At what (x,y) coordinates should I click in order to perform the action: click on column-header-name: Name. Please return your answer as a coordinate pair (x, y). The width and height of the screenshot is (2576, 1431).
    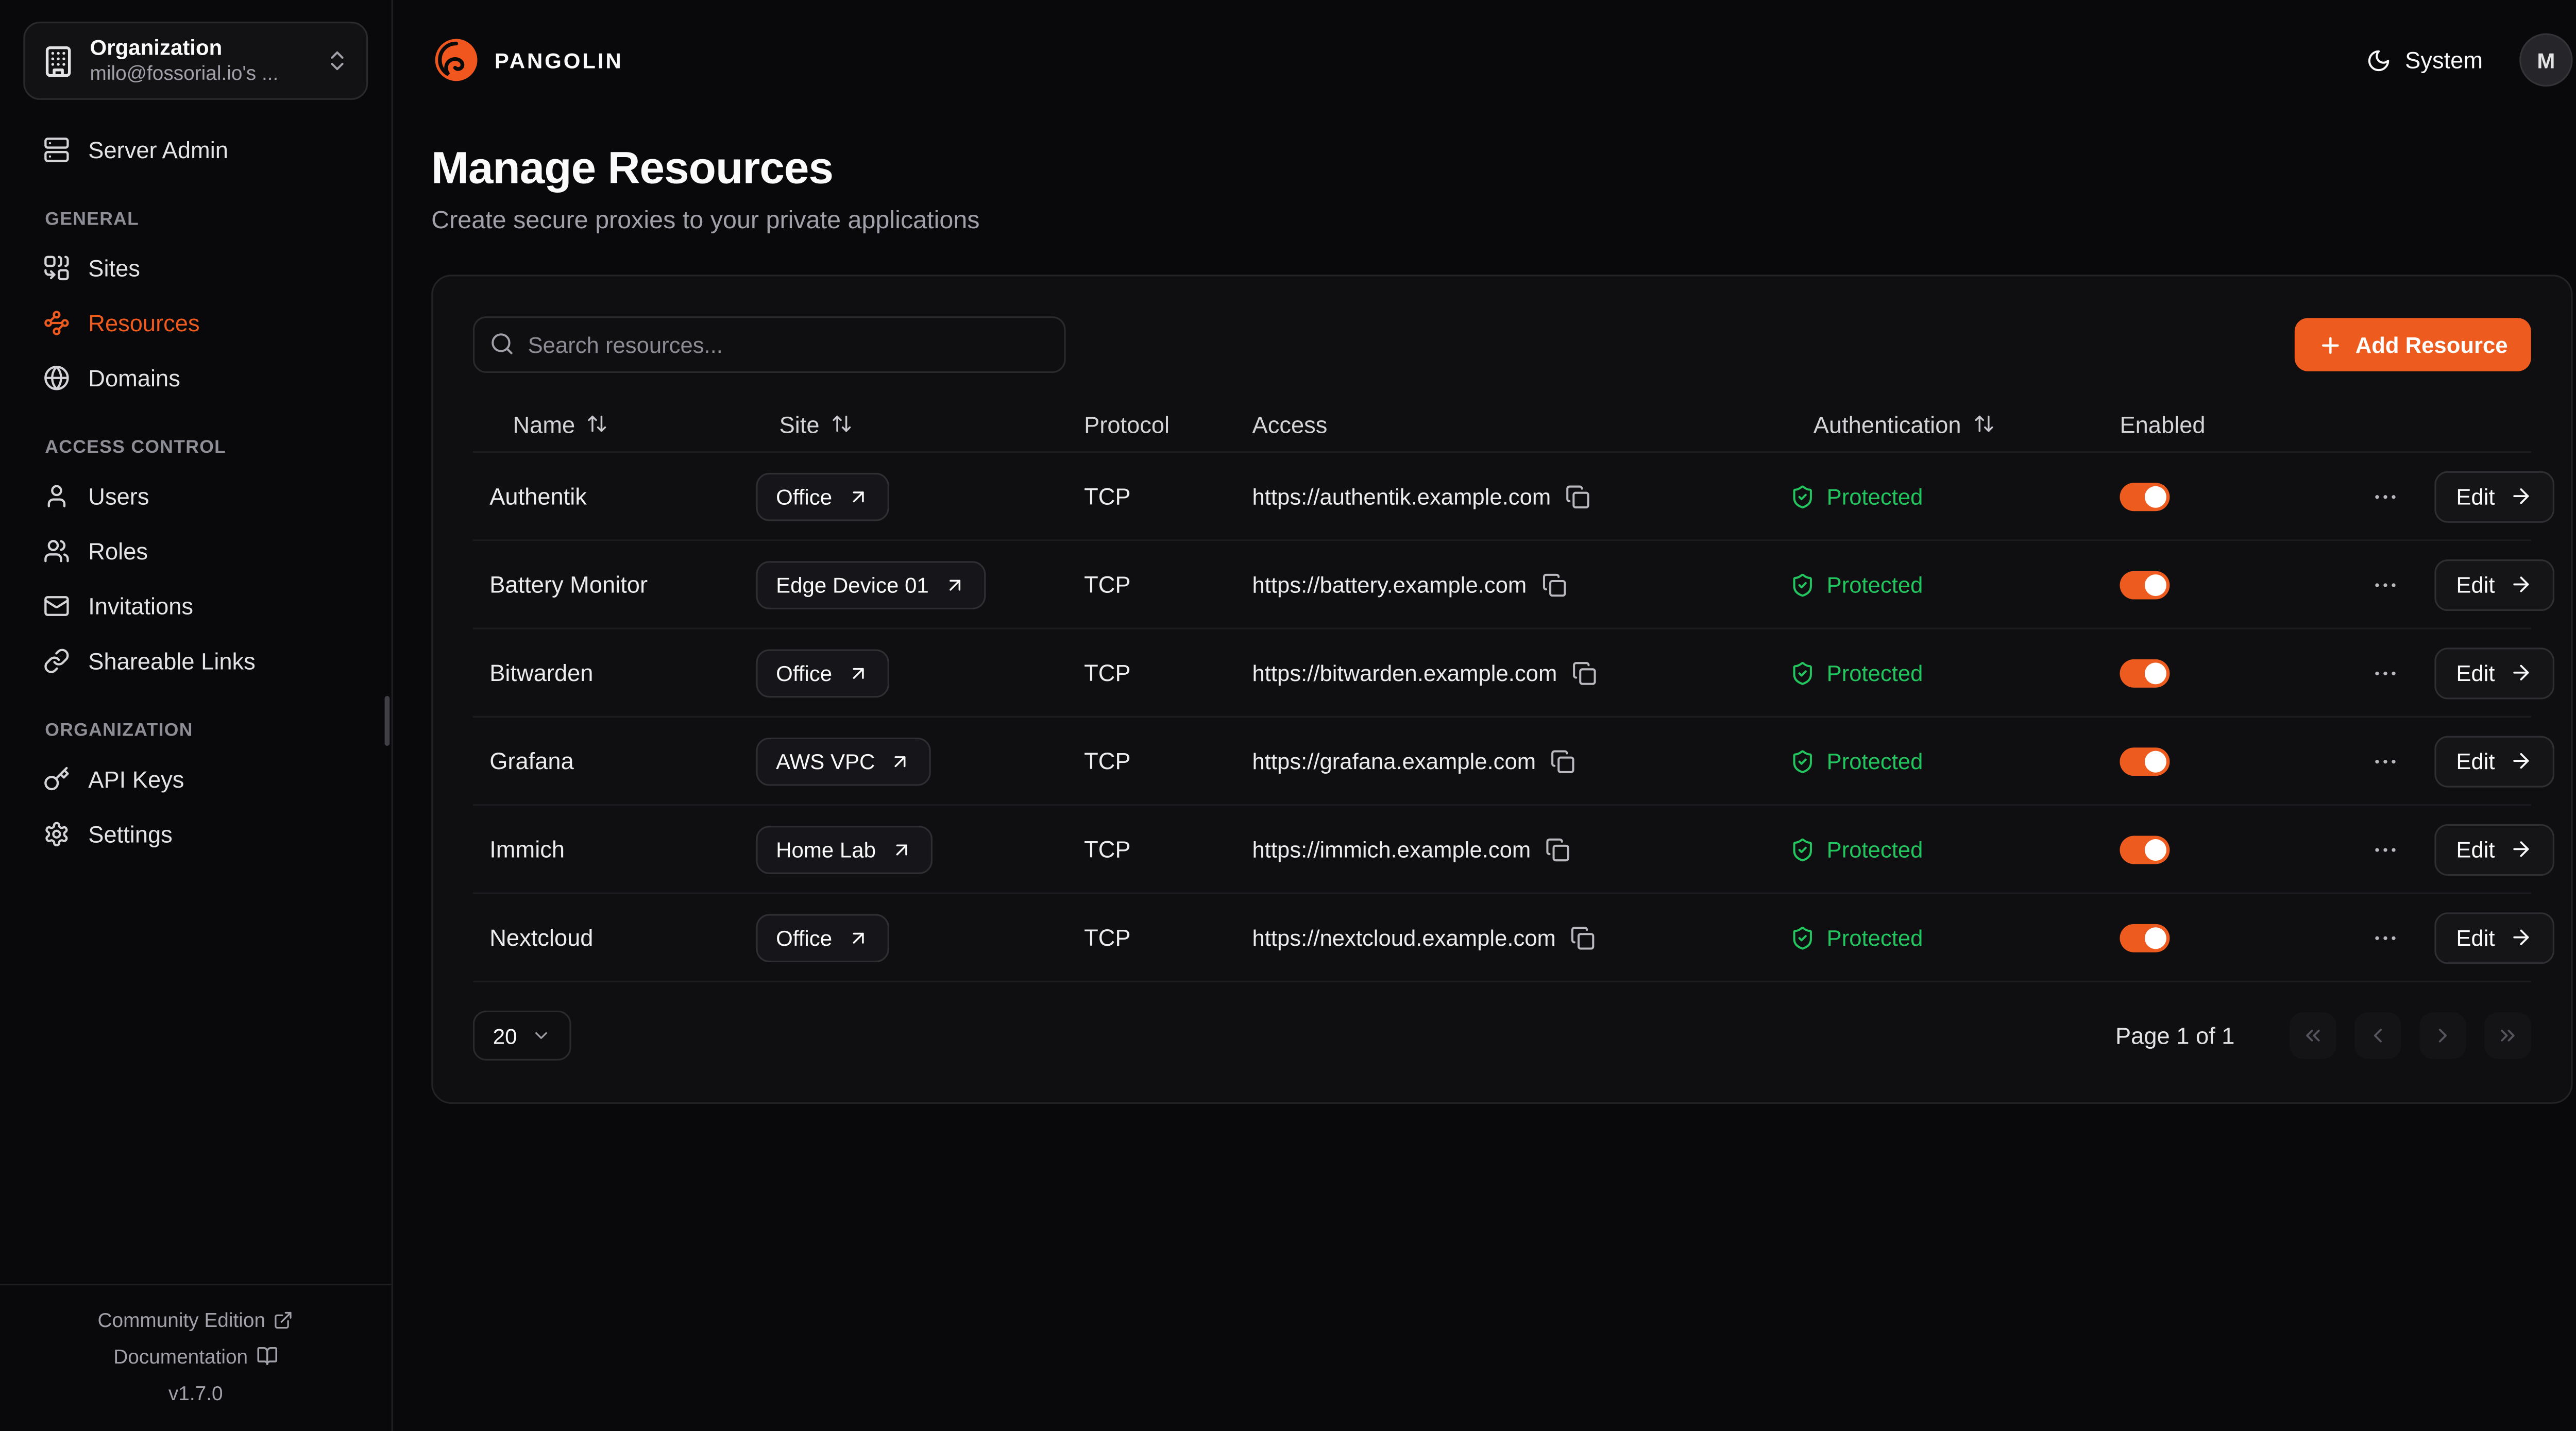
    Looking at the image, I should click on (548, 424).